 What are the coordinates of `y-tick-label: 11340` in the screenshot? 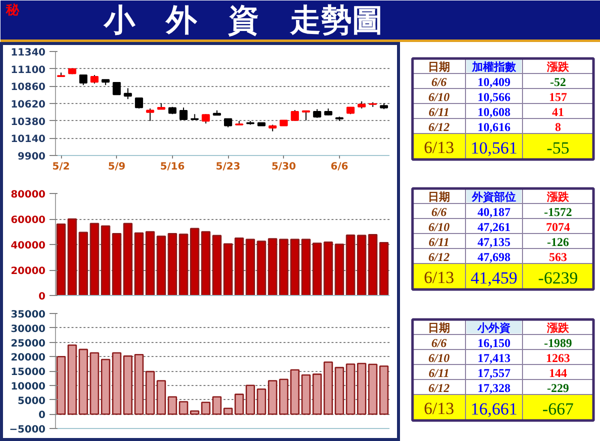 It's located at (28, 53).